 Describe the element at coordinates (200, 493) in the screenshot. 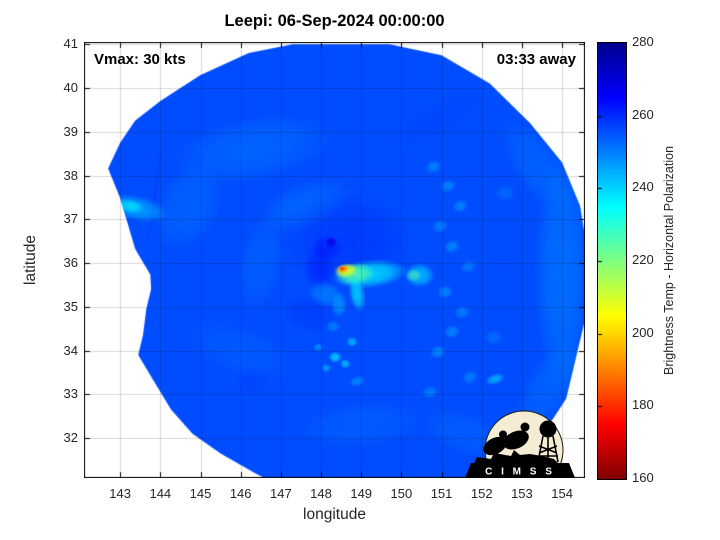

I see `x-tick-label: 145` at that location.